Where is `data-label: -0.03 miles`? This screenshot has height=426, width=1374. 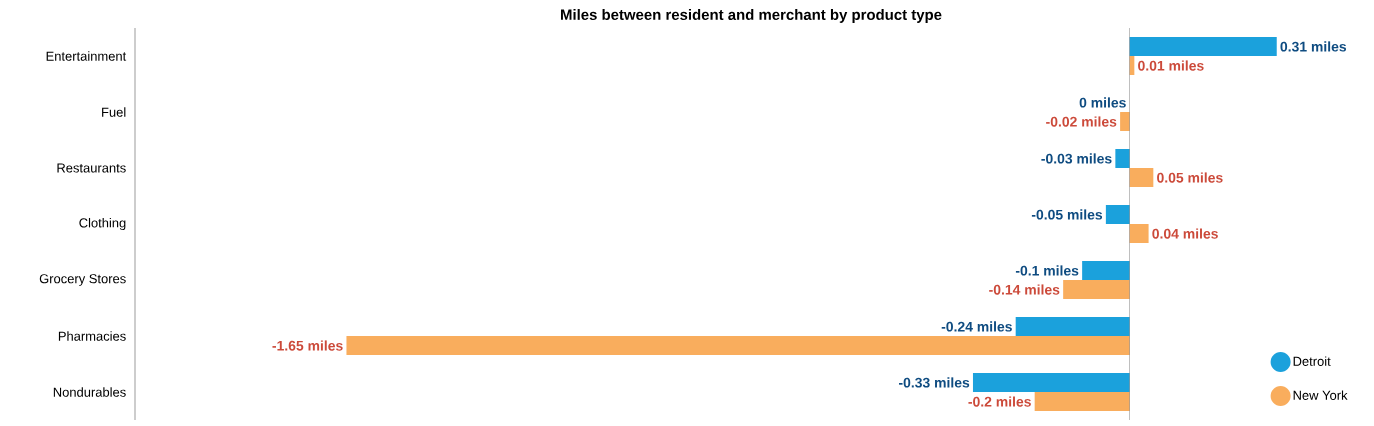
data-label: -0.03 miles is located at coordinates (1076, 158).